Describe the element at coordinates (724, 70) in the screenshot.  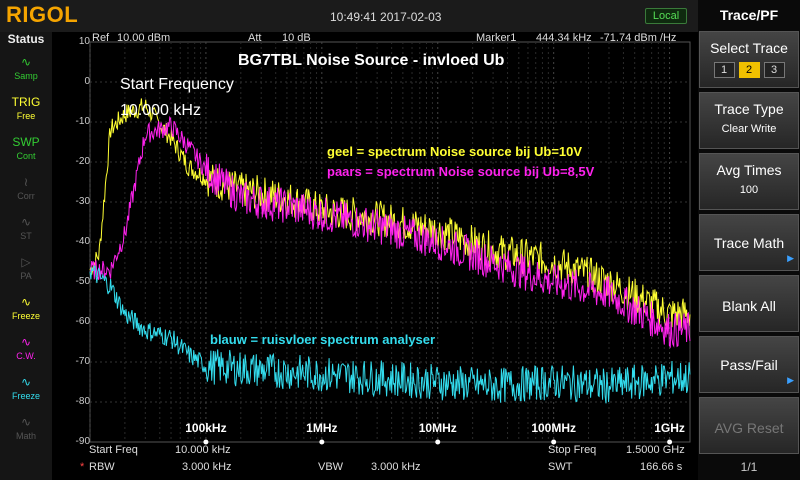
I see `trace-option-1: 1` at that location.